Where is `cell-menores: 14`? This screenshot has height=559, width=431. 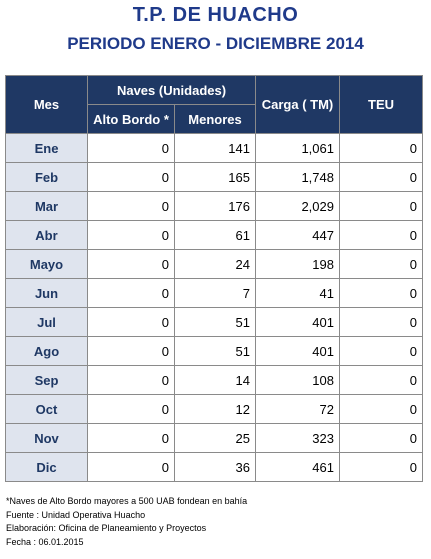 cell-menores: 14 is located at coordinates (215, 380).